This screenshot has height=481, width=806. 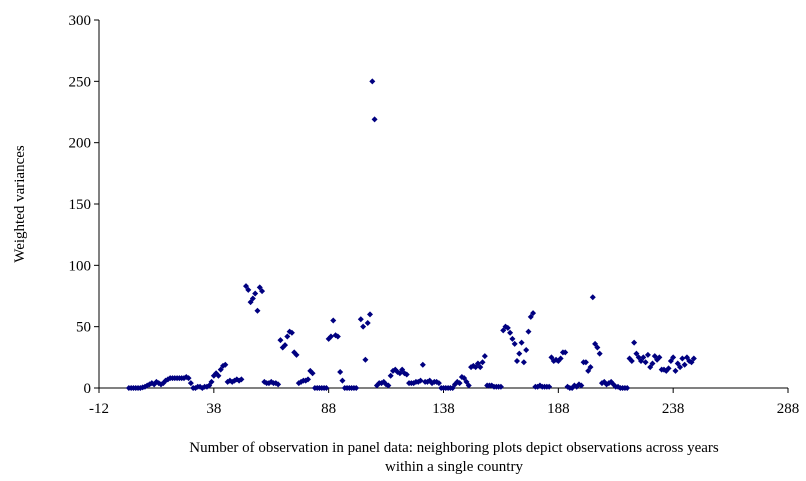 What do you see at coordinates (328, 409) in the screenshot?
I see `x-tick-label: 88` at bounding box center [328, 409].